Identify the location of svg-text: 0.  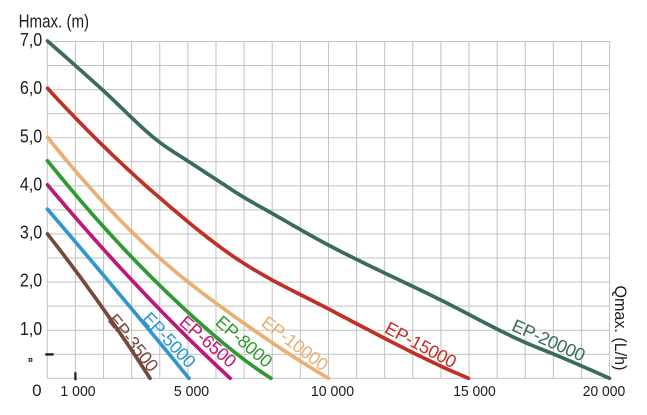
(36, 390).